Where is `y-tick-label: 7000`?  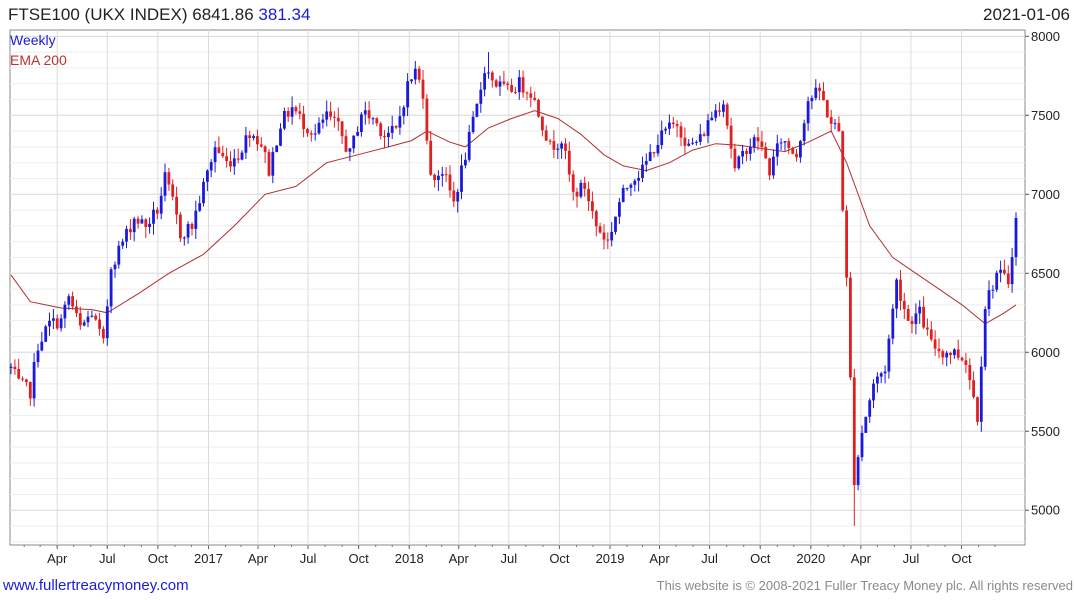
y-tick-label: 7000 is located at coordinates (1045, 194).